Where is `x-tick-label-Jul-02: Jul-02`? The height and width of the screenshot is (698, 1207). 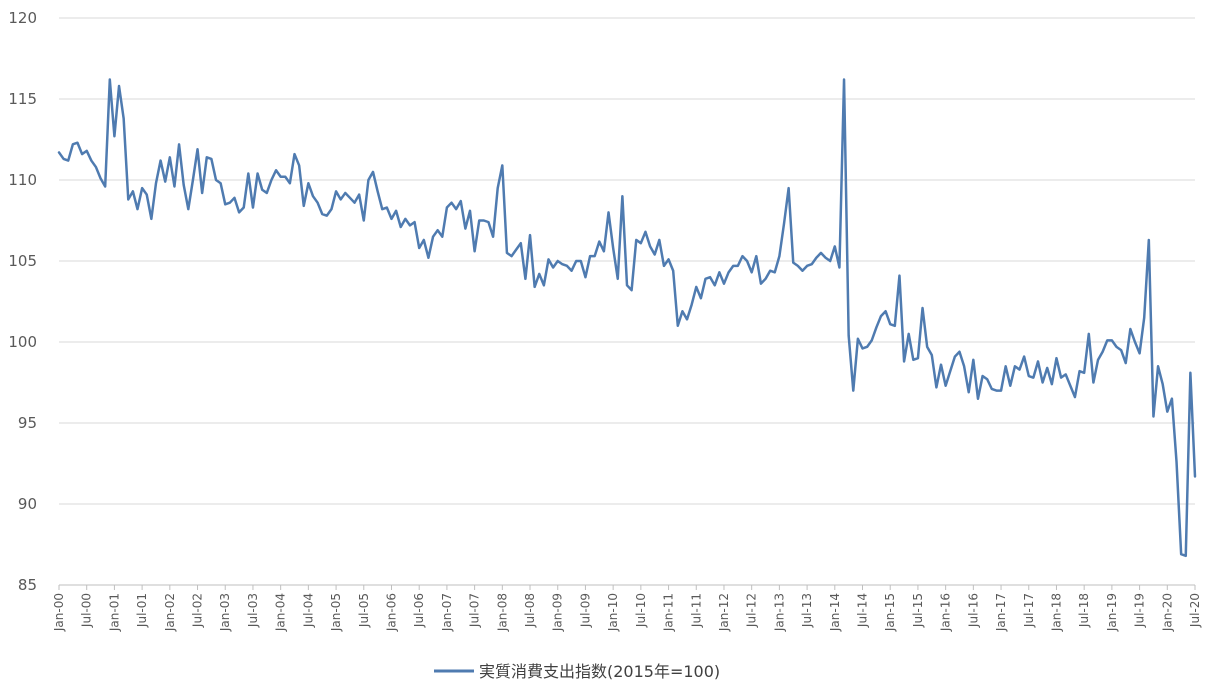 x-tick-label-Jul-02: Jul-02 is located at coordinates (198, 610).